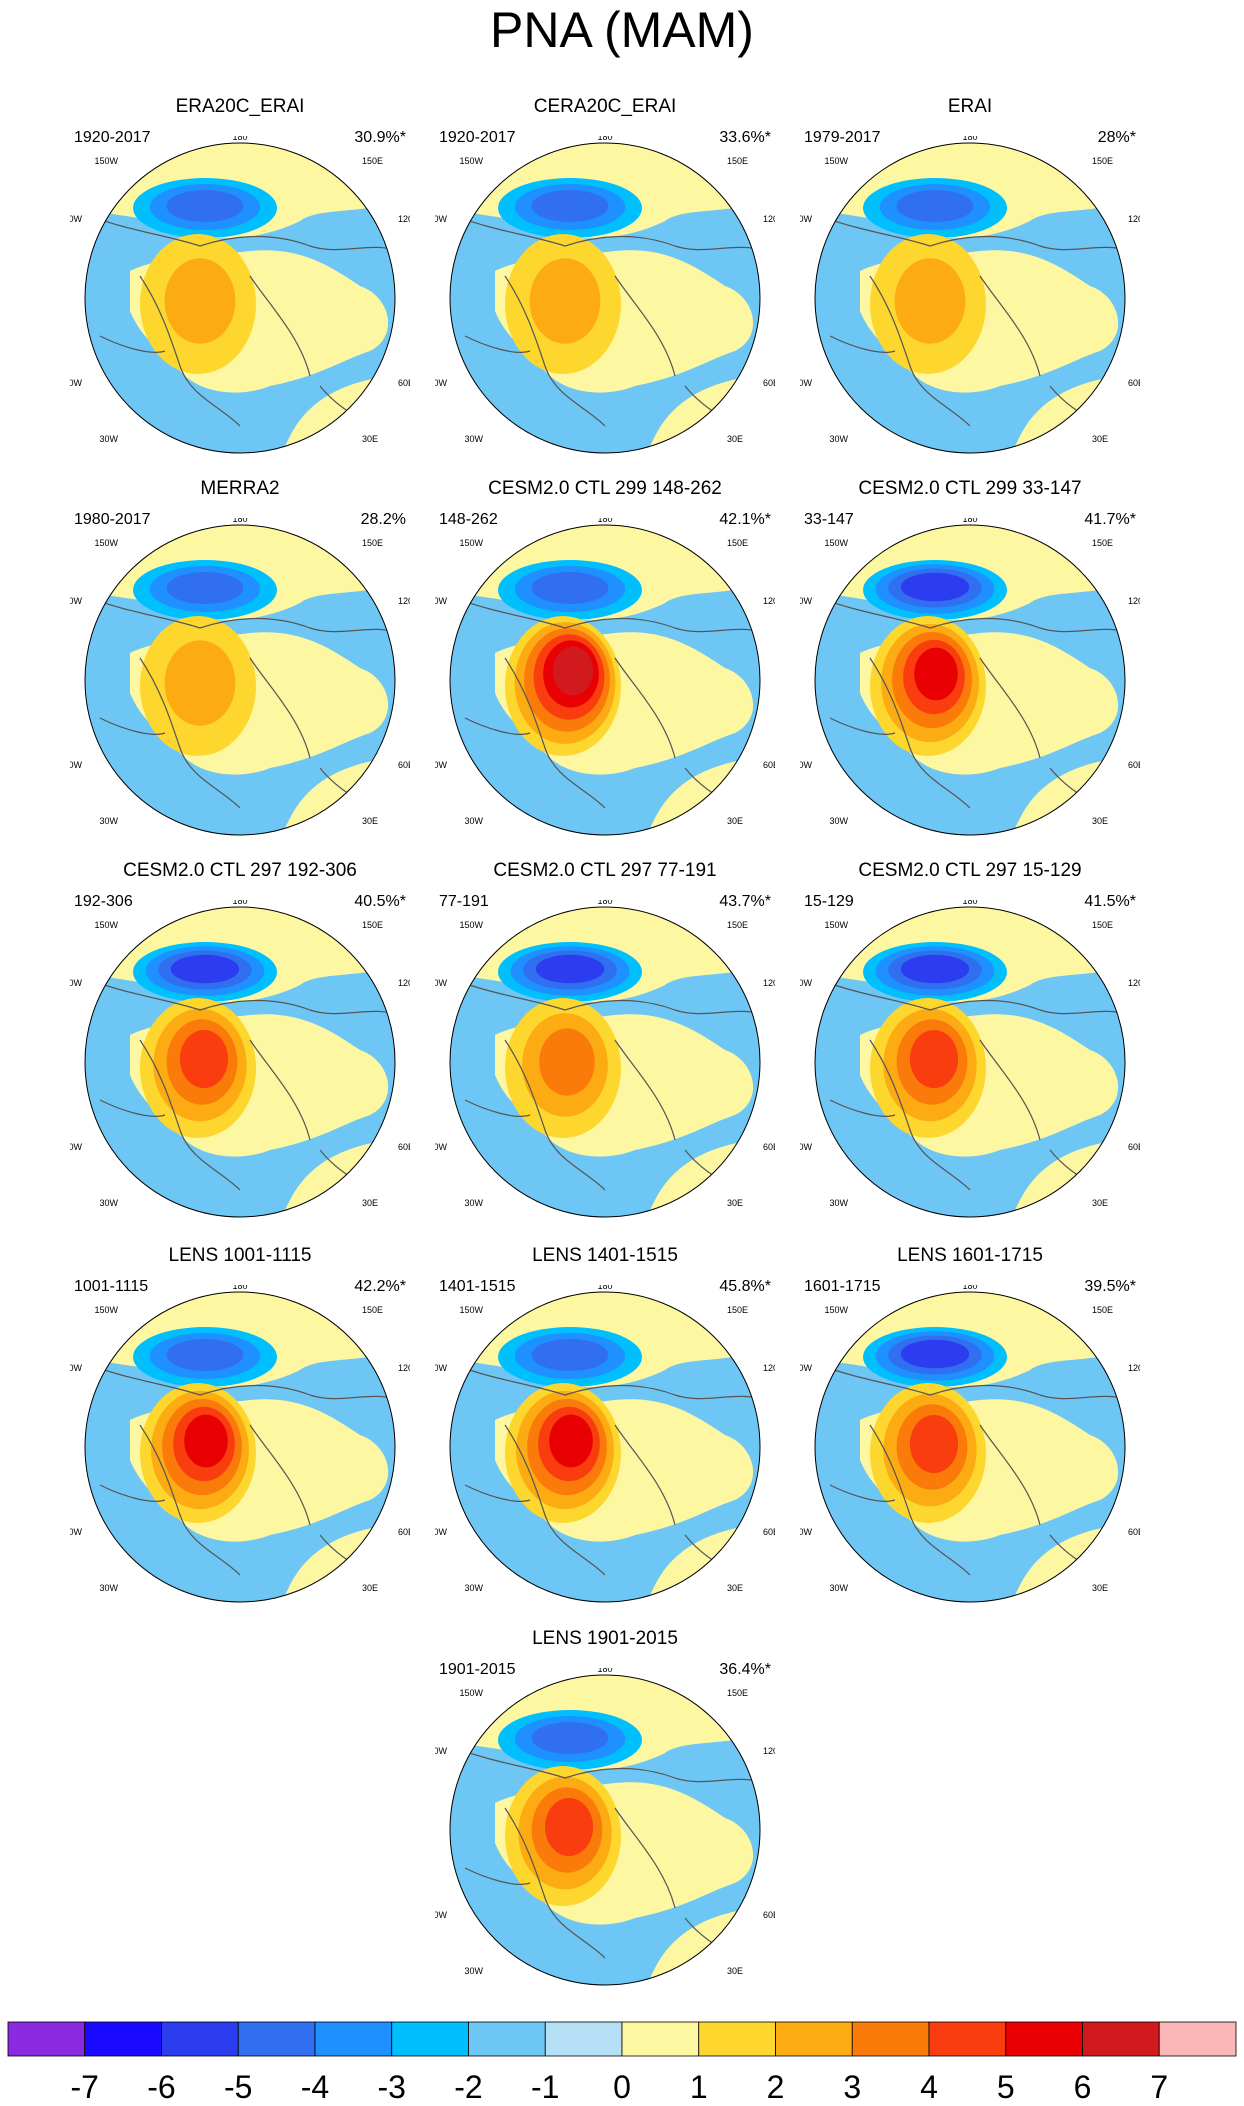 Image resolution: width=1244 pixels, height=2106 pixels. Describe the element at coordinates (1110, 1286) in the screenshot. I see `panel-variance: 39.5%*` at that location.